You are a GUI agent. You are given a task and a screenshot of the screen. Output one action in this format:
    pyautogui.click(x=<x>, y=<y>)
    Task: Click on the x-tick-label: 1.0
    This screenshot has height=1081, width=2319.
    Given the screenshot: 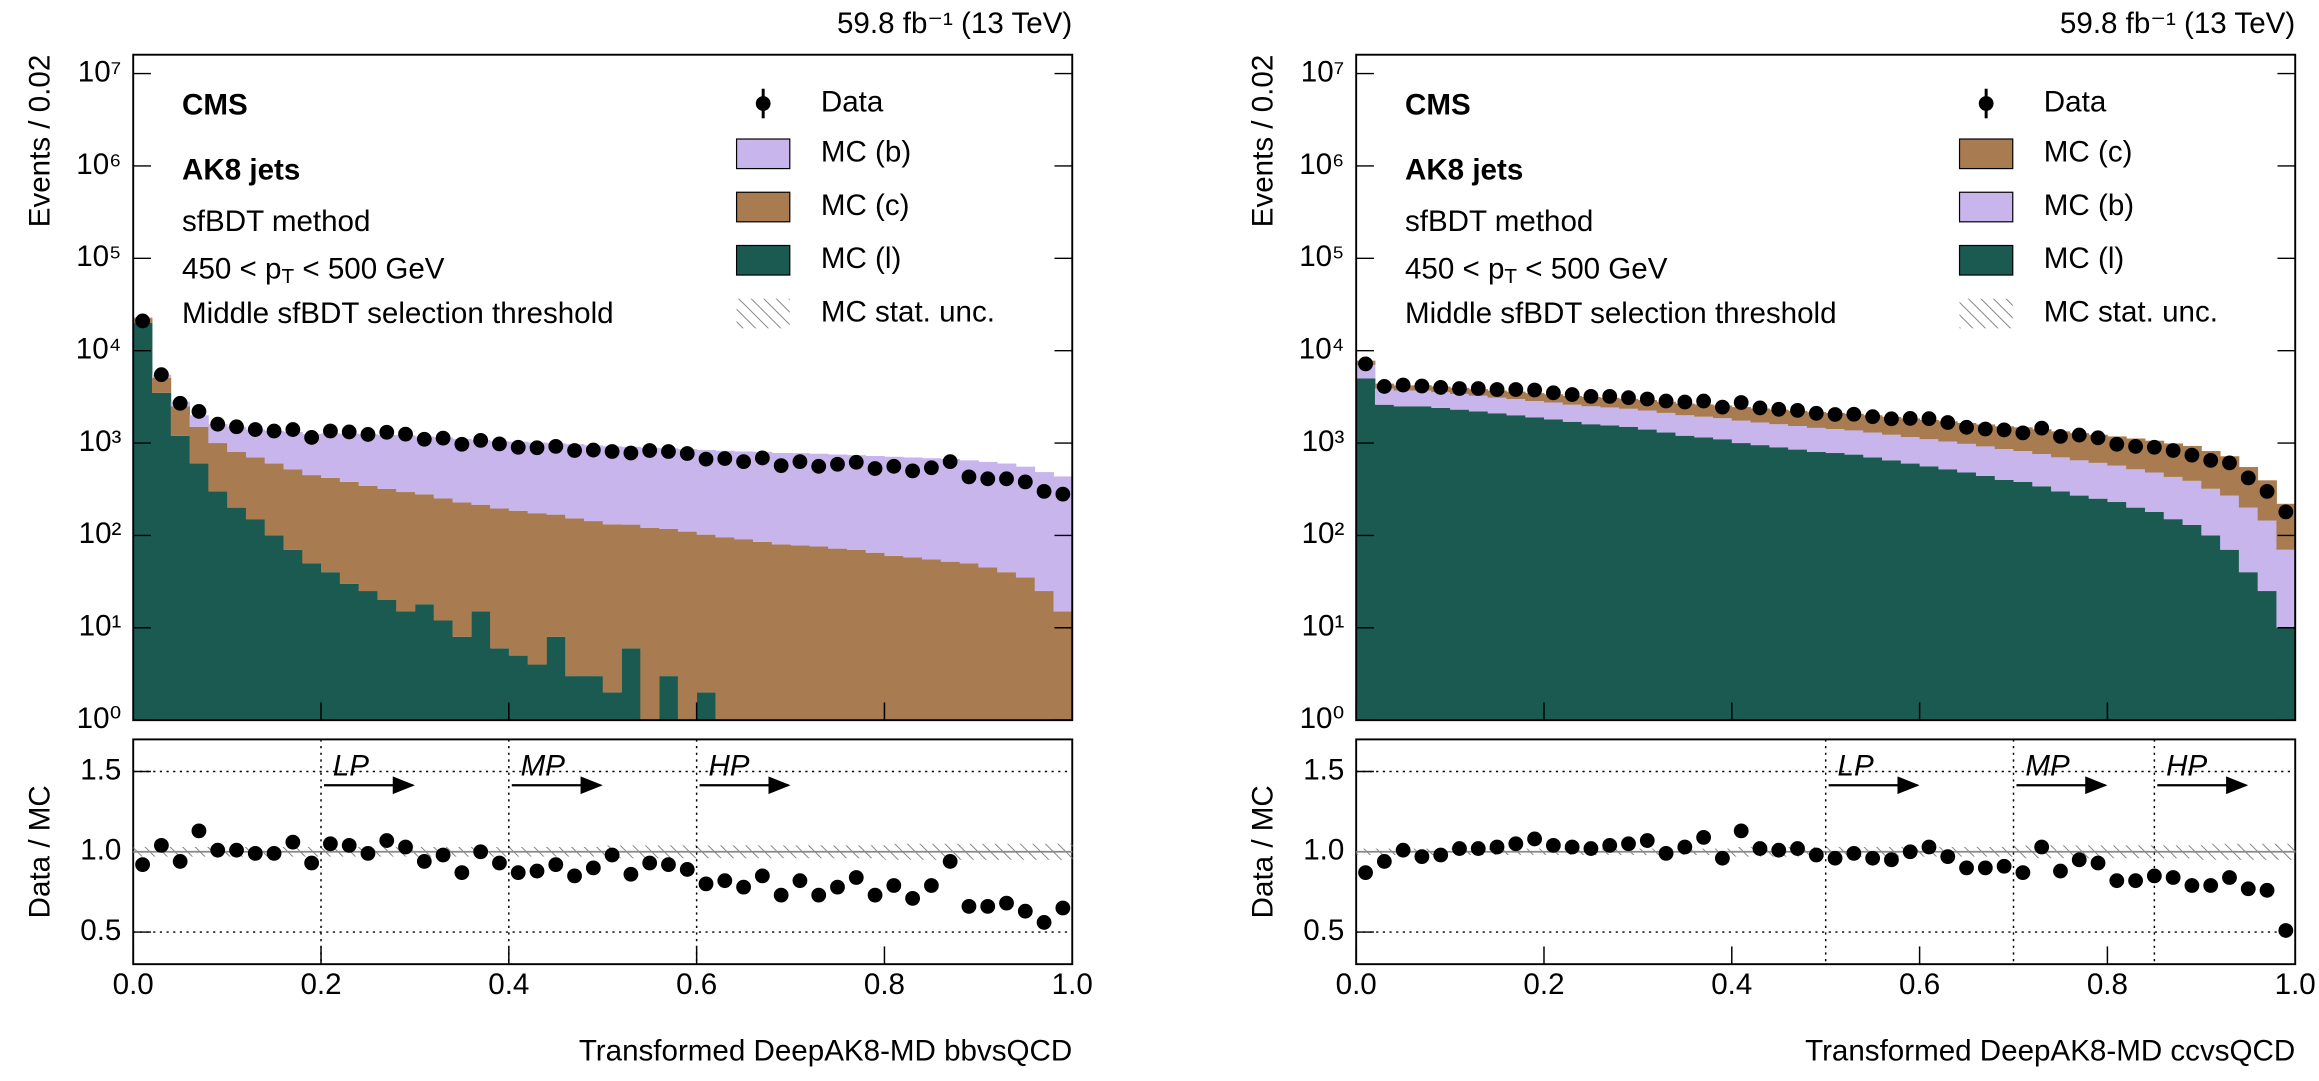 What is the action you would take?
    pyautogui.click(x=2295, y=984)
    